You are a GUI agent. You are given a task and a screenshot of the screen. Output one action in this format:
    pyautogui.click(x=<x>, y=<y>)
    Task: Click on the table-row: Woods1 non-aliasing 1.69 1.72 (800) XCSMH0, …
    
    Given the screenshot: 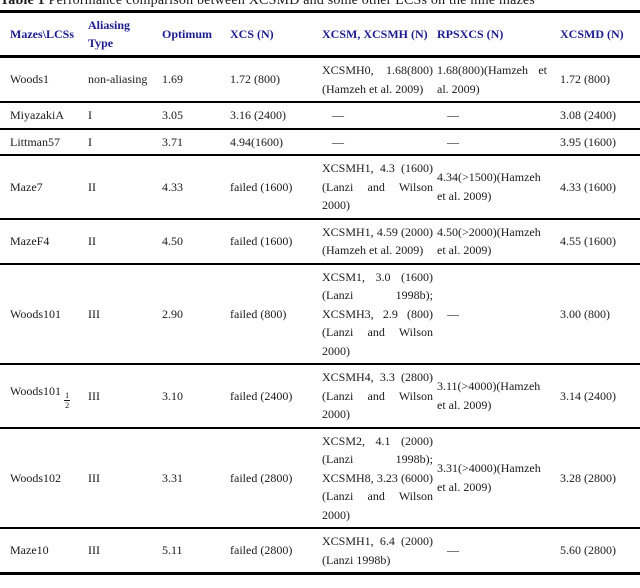 What is the action you would take?
    pyautogui.click(x=320, y=80)
    